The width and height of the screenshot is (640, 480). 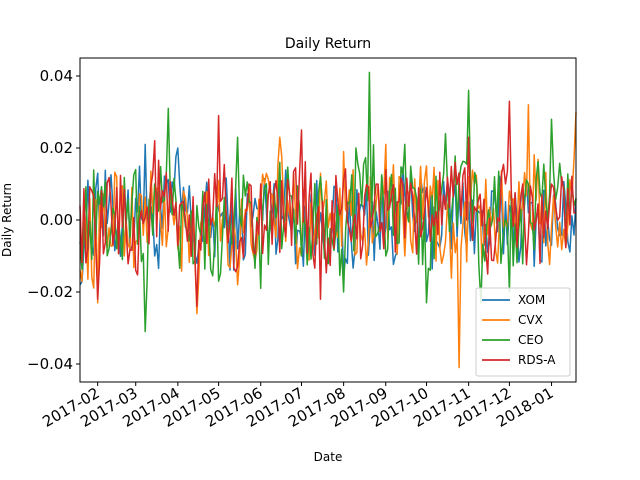 I want to click on y-tick-label: 0.00, so click(x=56, y=220).